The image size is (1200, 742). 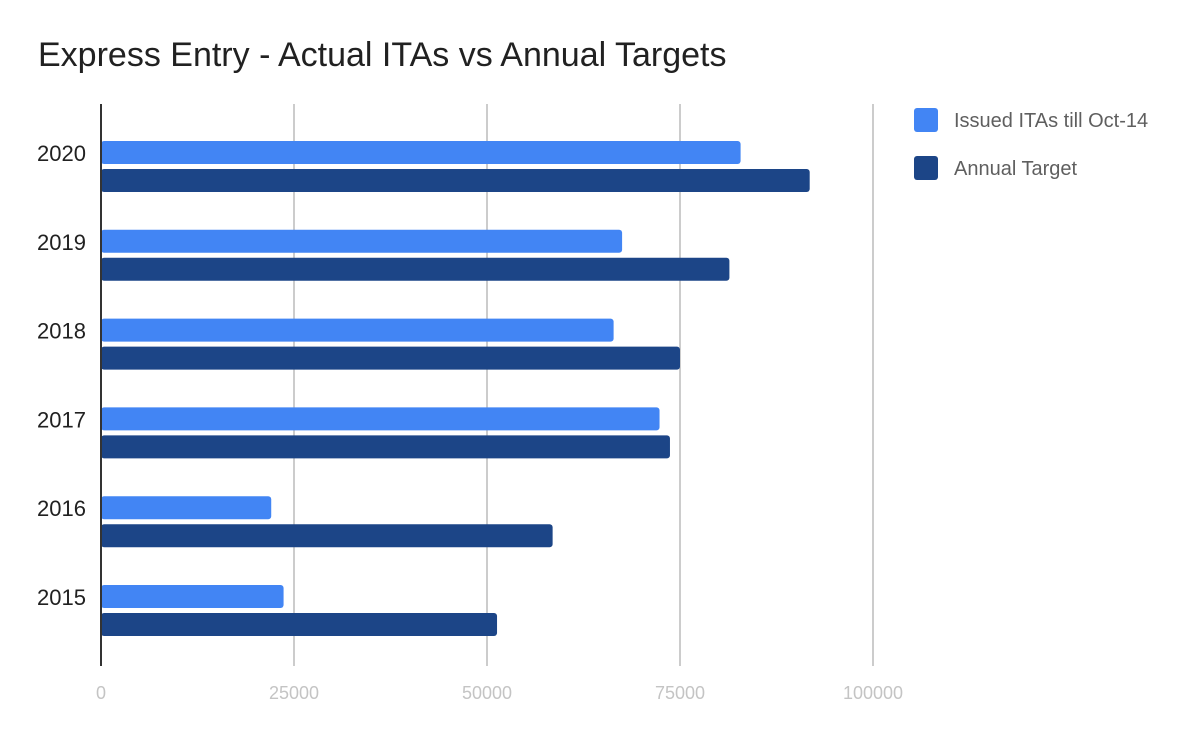 What do you see at coordinates (61, 508) in the screenshot?
I see `category-label: 2016` at bounding box center [61, 508].